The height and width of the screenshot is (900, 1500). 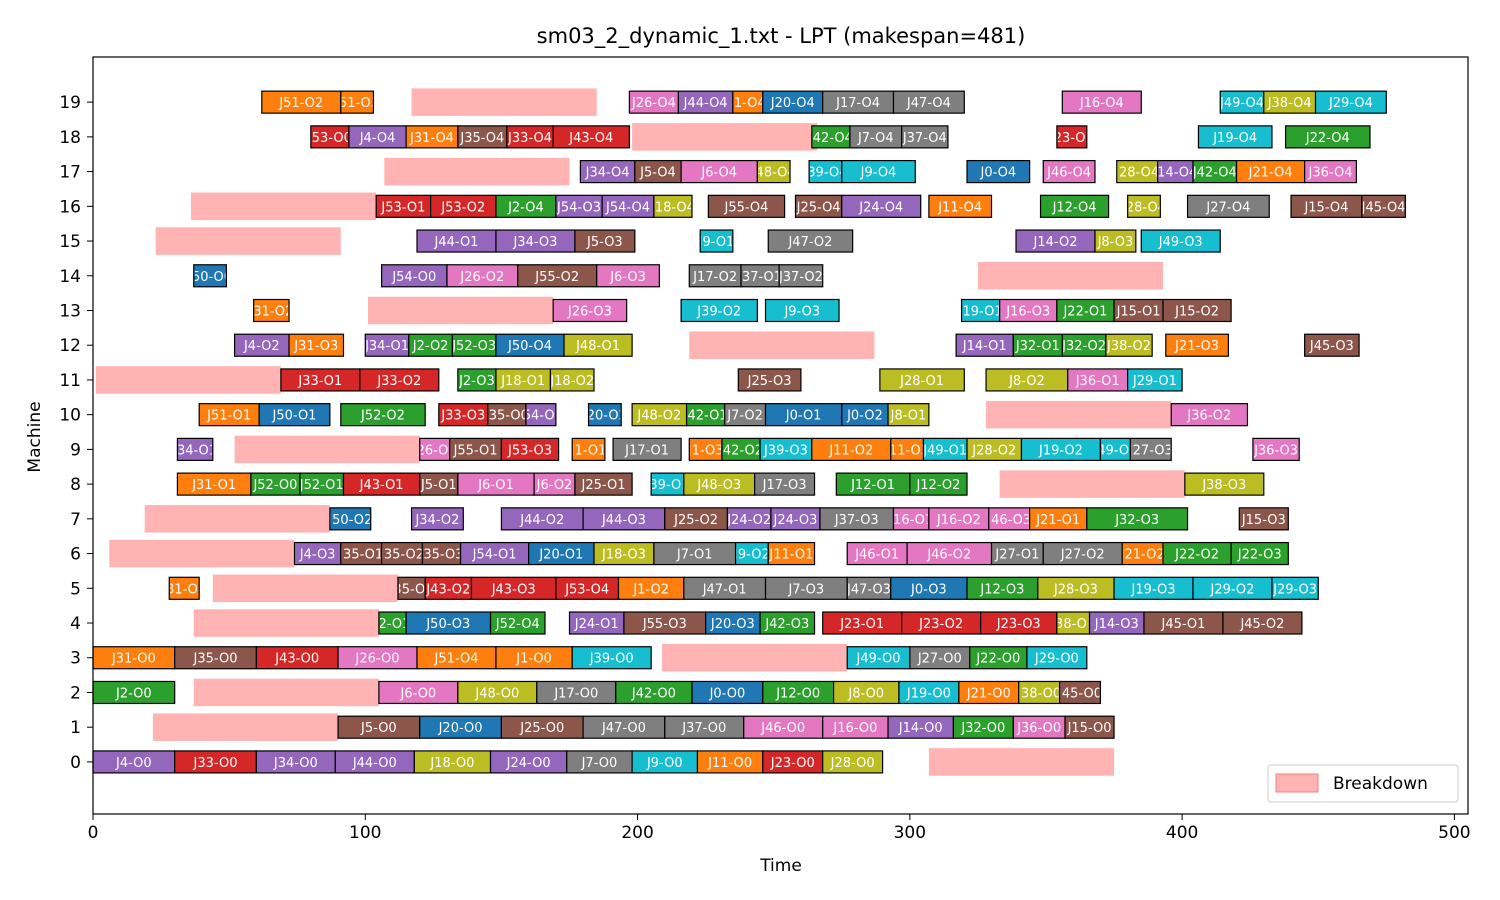 What do you see at coordinates (782, 728) in the screenshot?
I see `operation-label: J46-O0` at bounding box center [782, 728].